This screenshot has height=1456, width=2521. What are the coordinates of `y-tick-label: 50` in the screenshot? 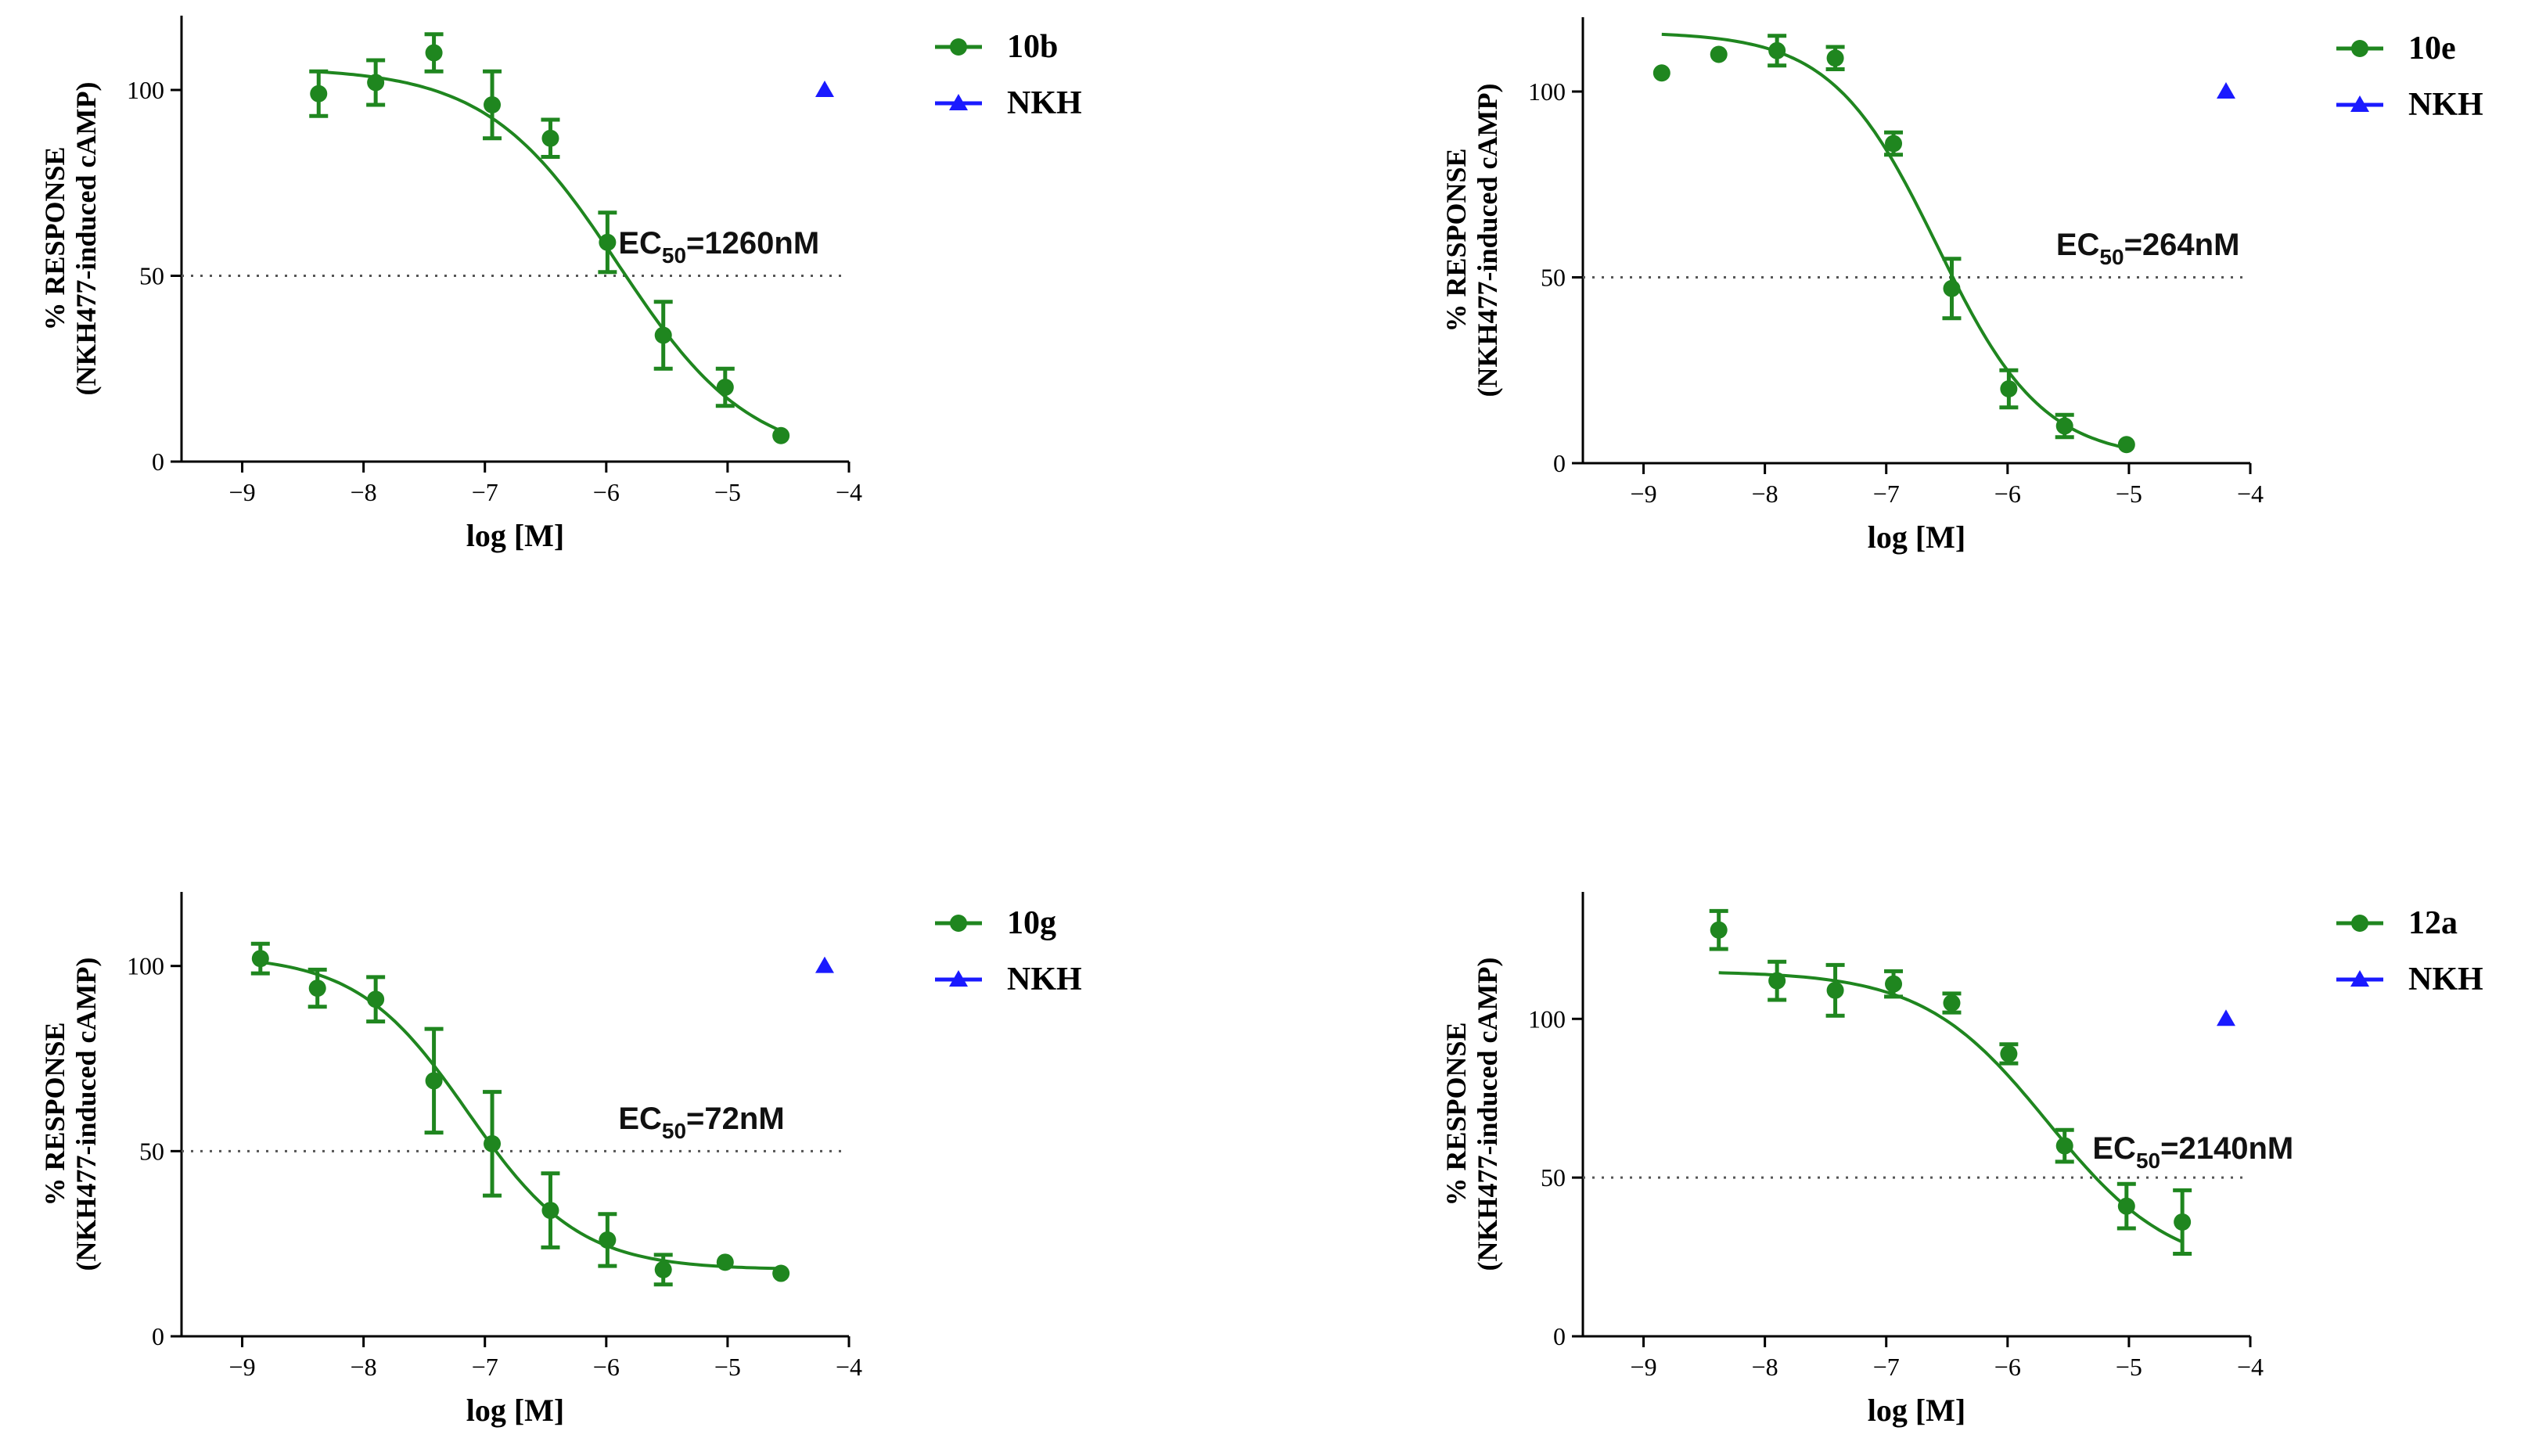 It's located at (151, 276).